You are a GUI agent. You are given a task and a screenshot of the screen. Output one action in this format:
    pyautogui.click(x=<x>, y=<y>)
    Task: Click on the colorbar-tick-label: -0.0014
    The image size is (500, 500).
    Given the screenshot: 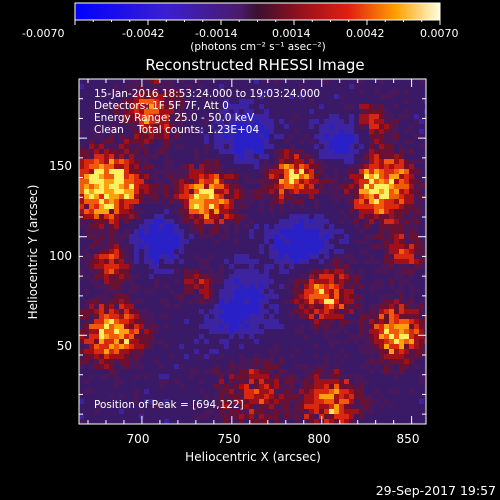 What is the action you would take?
    pyautogui.click(x=216, y=33)
    